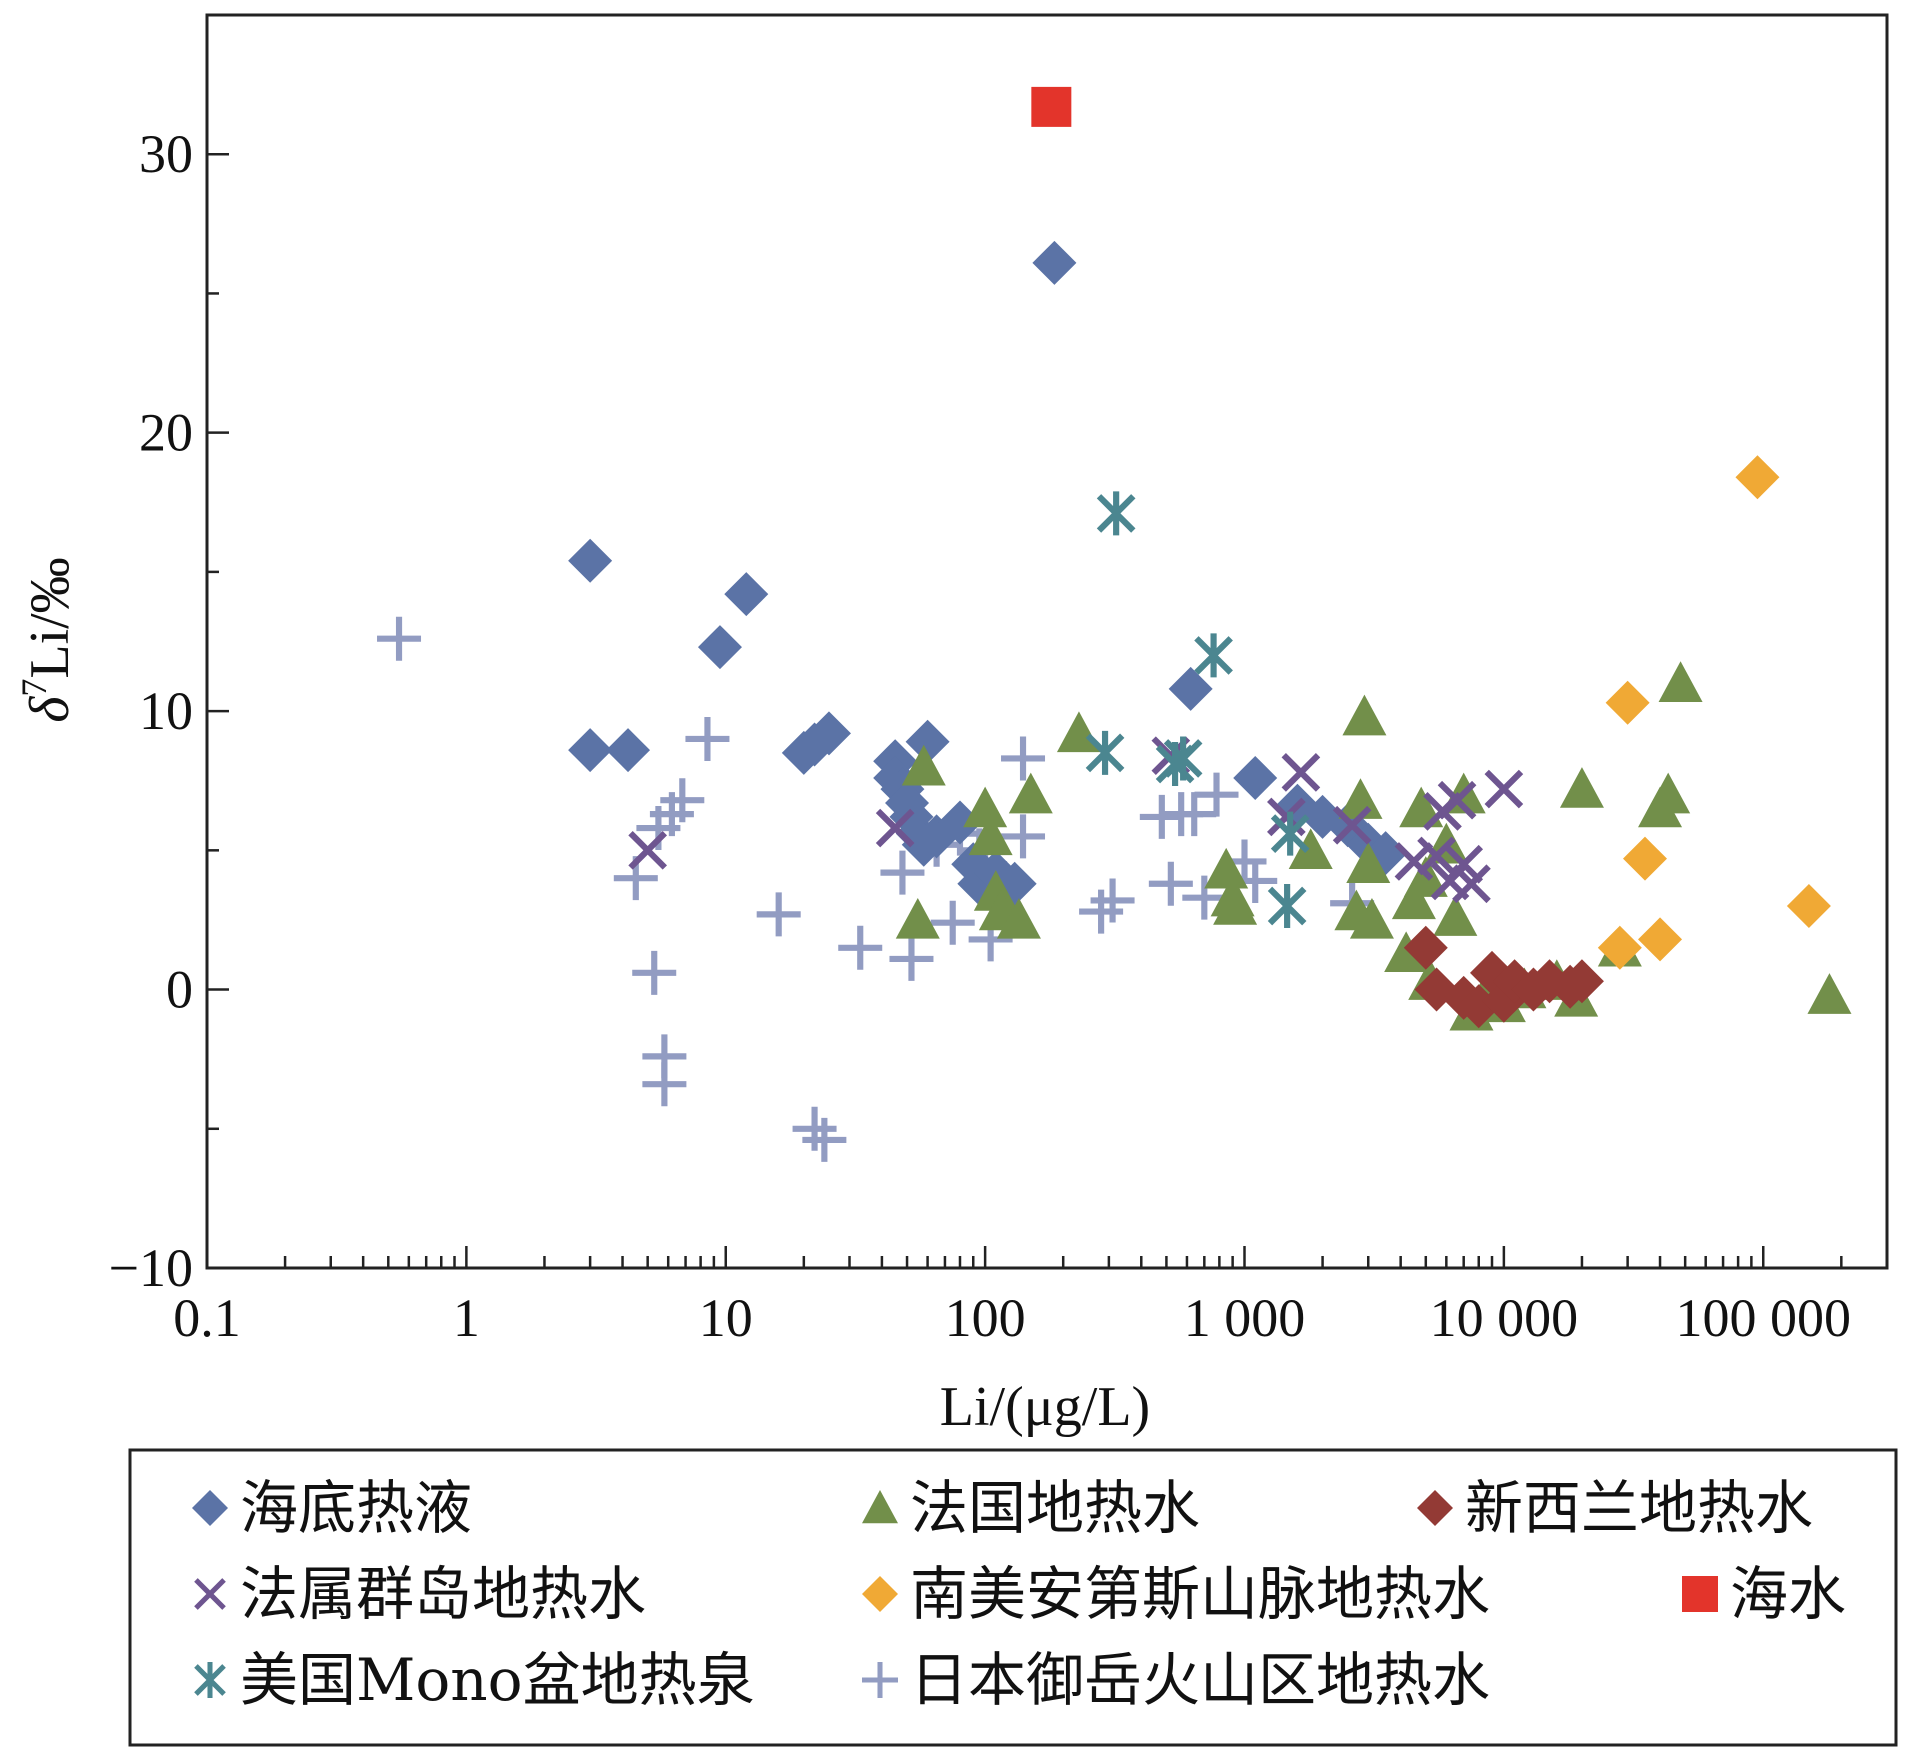 This screenshot has height=1754, width=1926. Describe the element at coordinates (166, 433) in the screenshot. I see `y-tick-label: 20` at that location.